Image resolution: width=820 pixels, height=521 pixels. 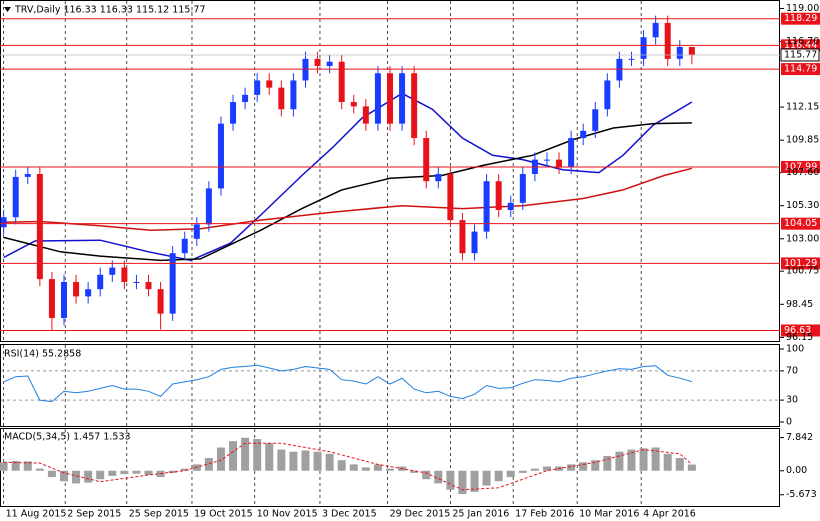 What do you see at coordinates (7, 9) in the screenshot?
I see `menu-arrow` at bounding box center [7, 9].